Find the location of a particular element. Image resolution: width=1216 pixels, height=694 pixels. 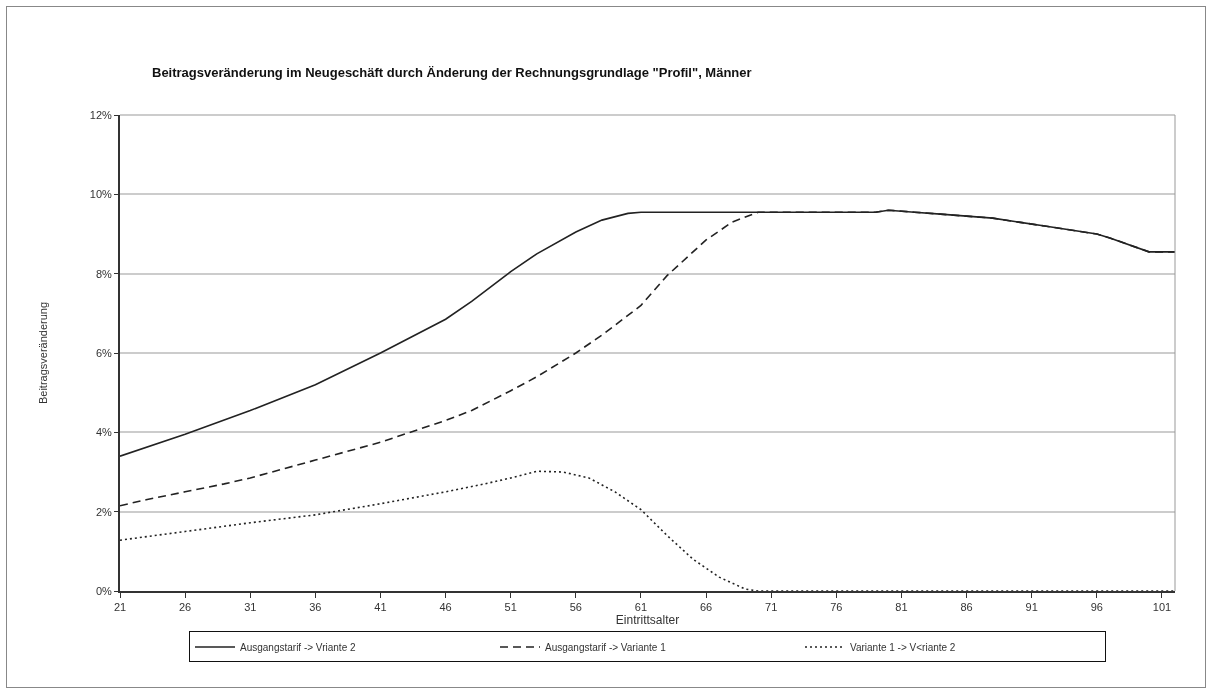

x-tick-label: 81 is located at coordinates (901, 607).